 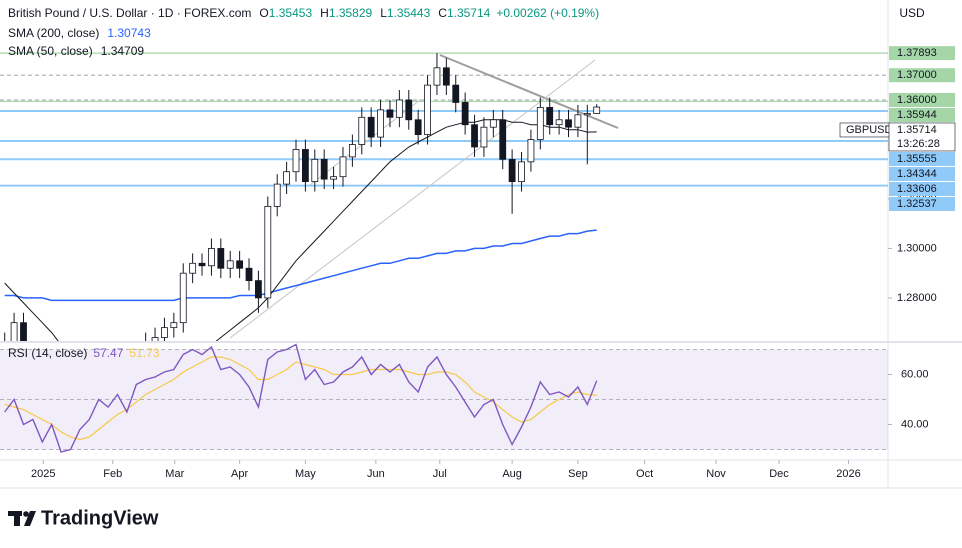 What do you see at coordinates (129, 33) in the screenshot?
I see `indicator-value: 1.30743` at bounding box center [129, 33].